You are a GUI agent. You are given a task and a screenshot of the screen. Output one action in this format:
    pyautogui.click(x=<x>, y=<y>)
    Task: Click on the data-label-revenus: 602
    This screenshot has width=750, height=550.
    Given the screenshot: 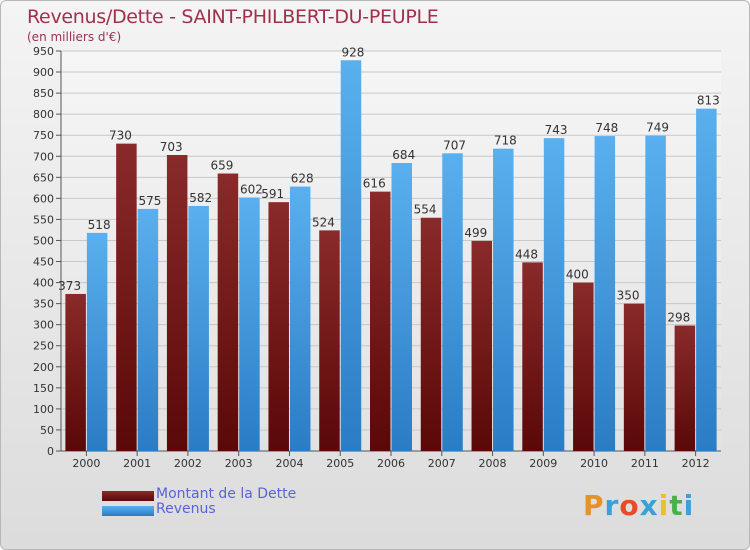 What is the action you would take?
    pyautogui.click(x=251, y=190)
    